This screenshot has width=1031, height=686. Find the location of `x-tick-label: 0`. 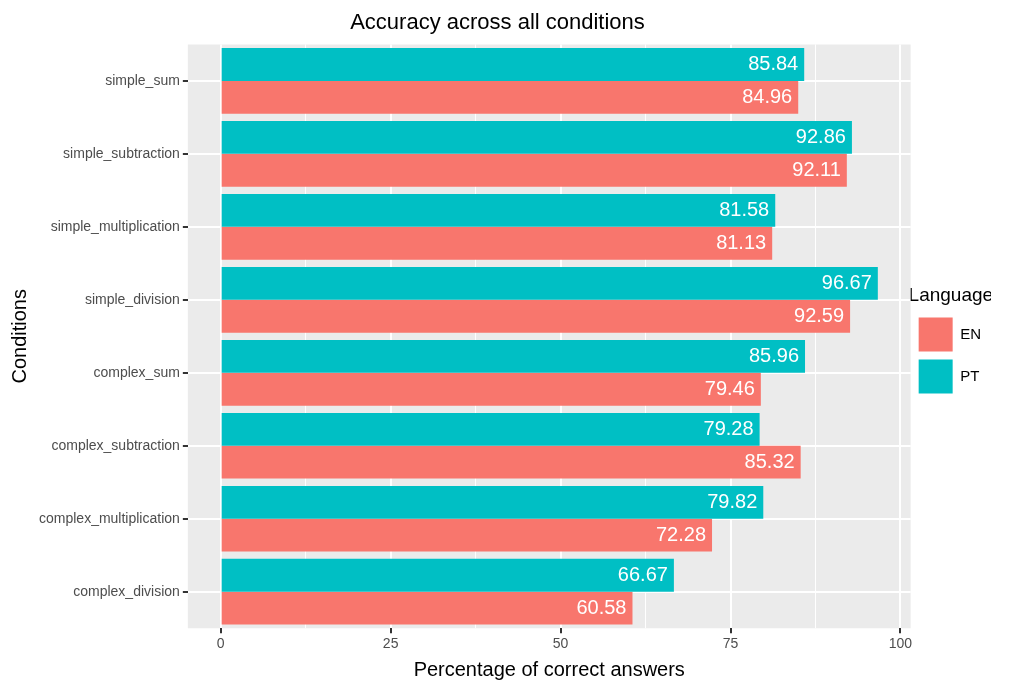

x-tick-label: 0 is located at coordinates (220, 643).